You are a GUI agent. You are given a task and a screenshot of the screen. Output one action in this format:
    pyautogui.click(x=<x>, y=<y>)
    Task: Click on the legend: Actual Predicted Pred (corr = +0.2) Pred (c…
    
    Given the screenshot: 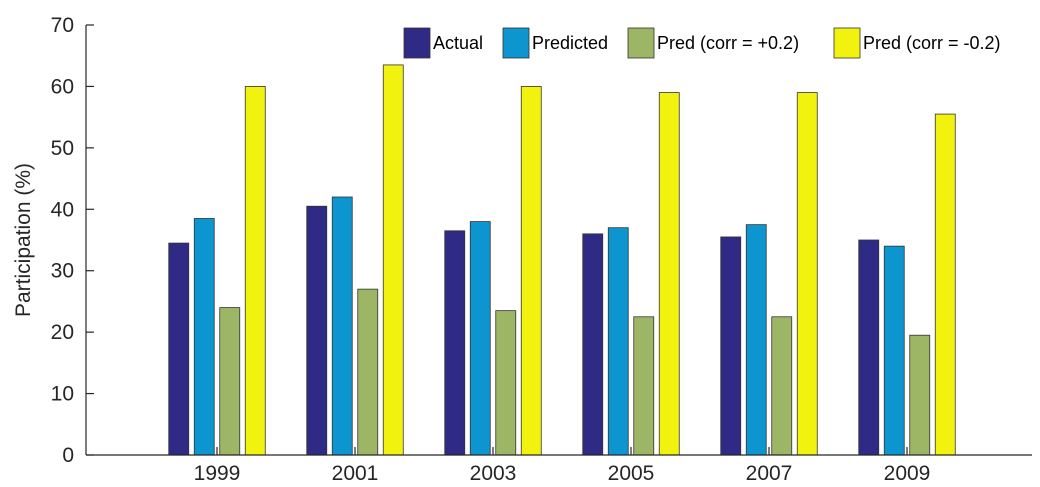 What is the action you would take?
    pyautogui.click(x=702, y=43)
    